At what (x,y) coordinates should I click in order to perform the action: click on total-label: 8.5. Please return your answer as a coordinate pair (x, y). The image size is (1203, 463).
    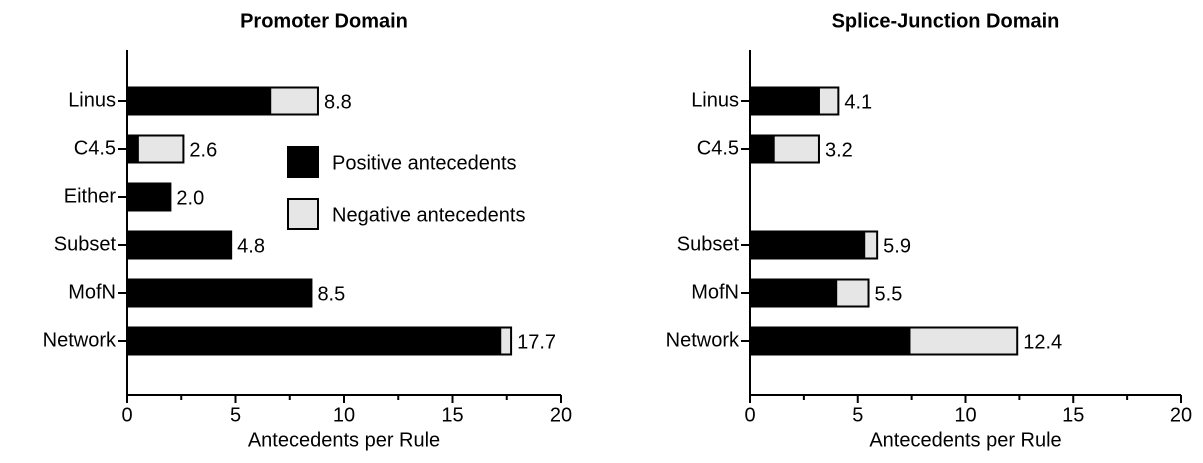
    Looking at the image, I should click on (331, 294).